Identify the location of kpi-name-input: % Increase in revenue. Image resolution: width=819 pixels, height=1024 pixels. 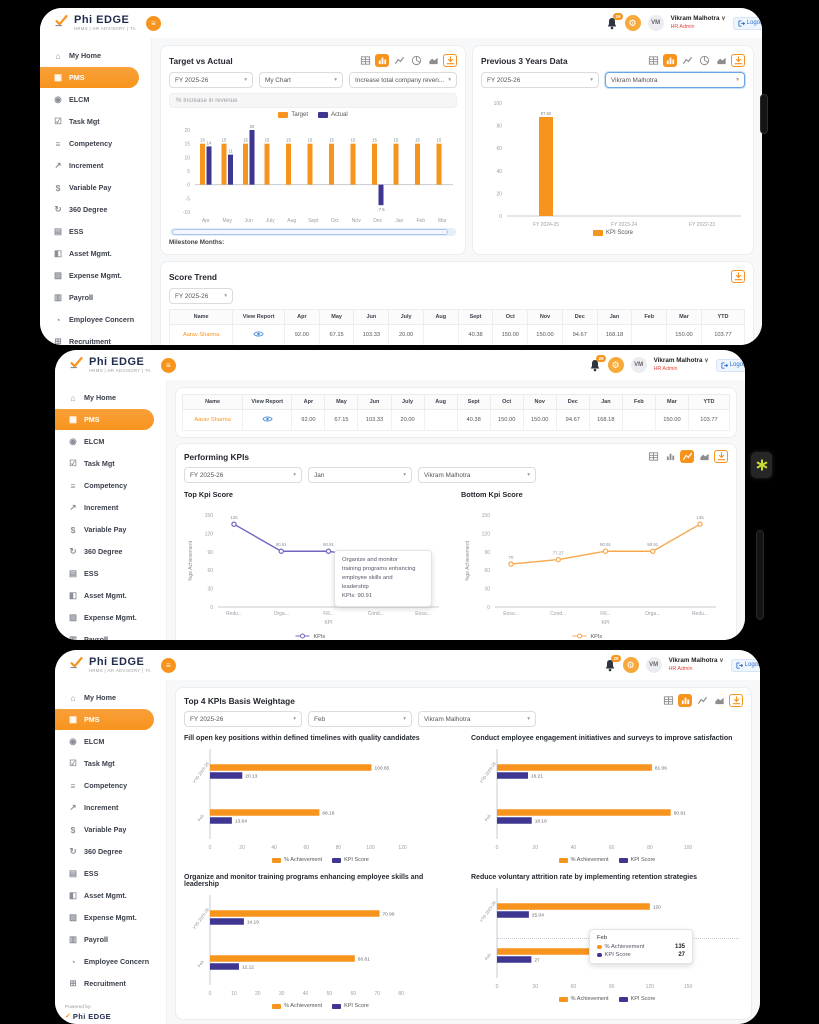
(313, 100).